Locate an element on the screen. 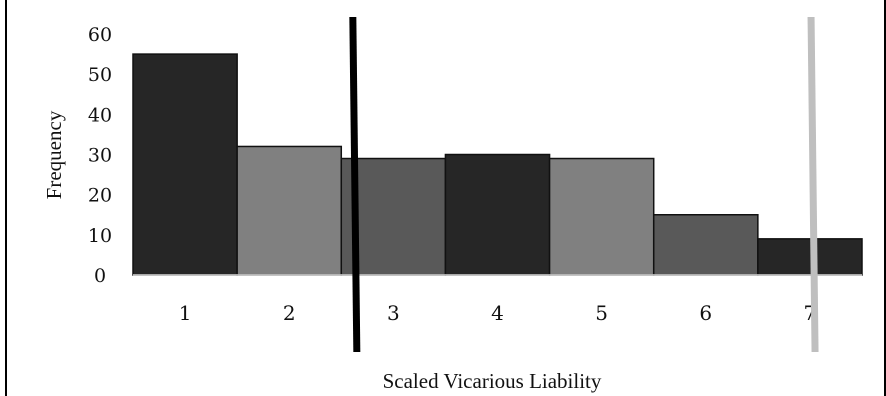  x-tick-label: 6 is located at coordinates (705, 313).